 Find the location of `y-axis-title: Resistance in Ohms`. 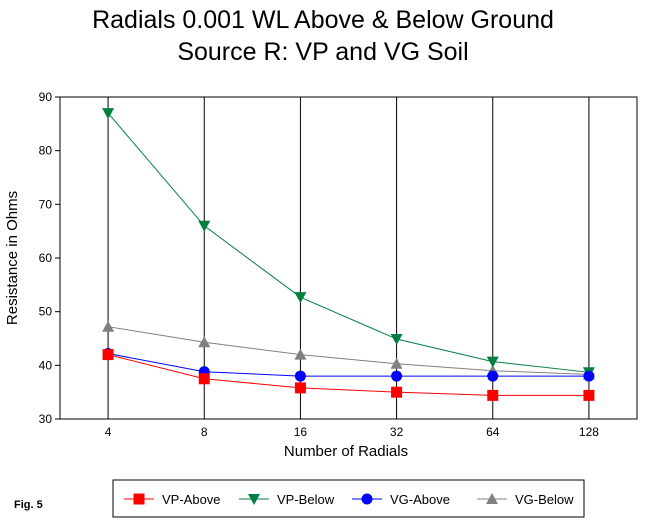

y-axis-title: Resistance in Ohms is located at coordinates (12, 258).